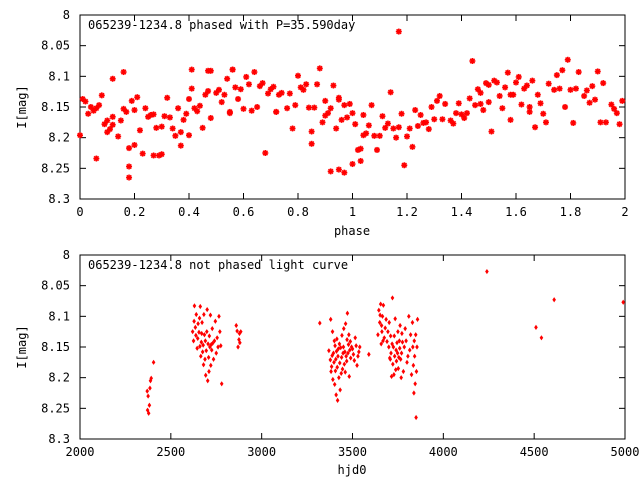 This screenshot has height=485, width=640. I want to click on y-tick-label: 8.25, so click(55, 408).